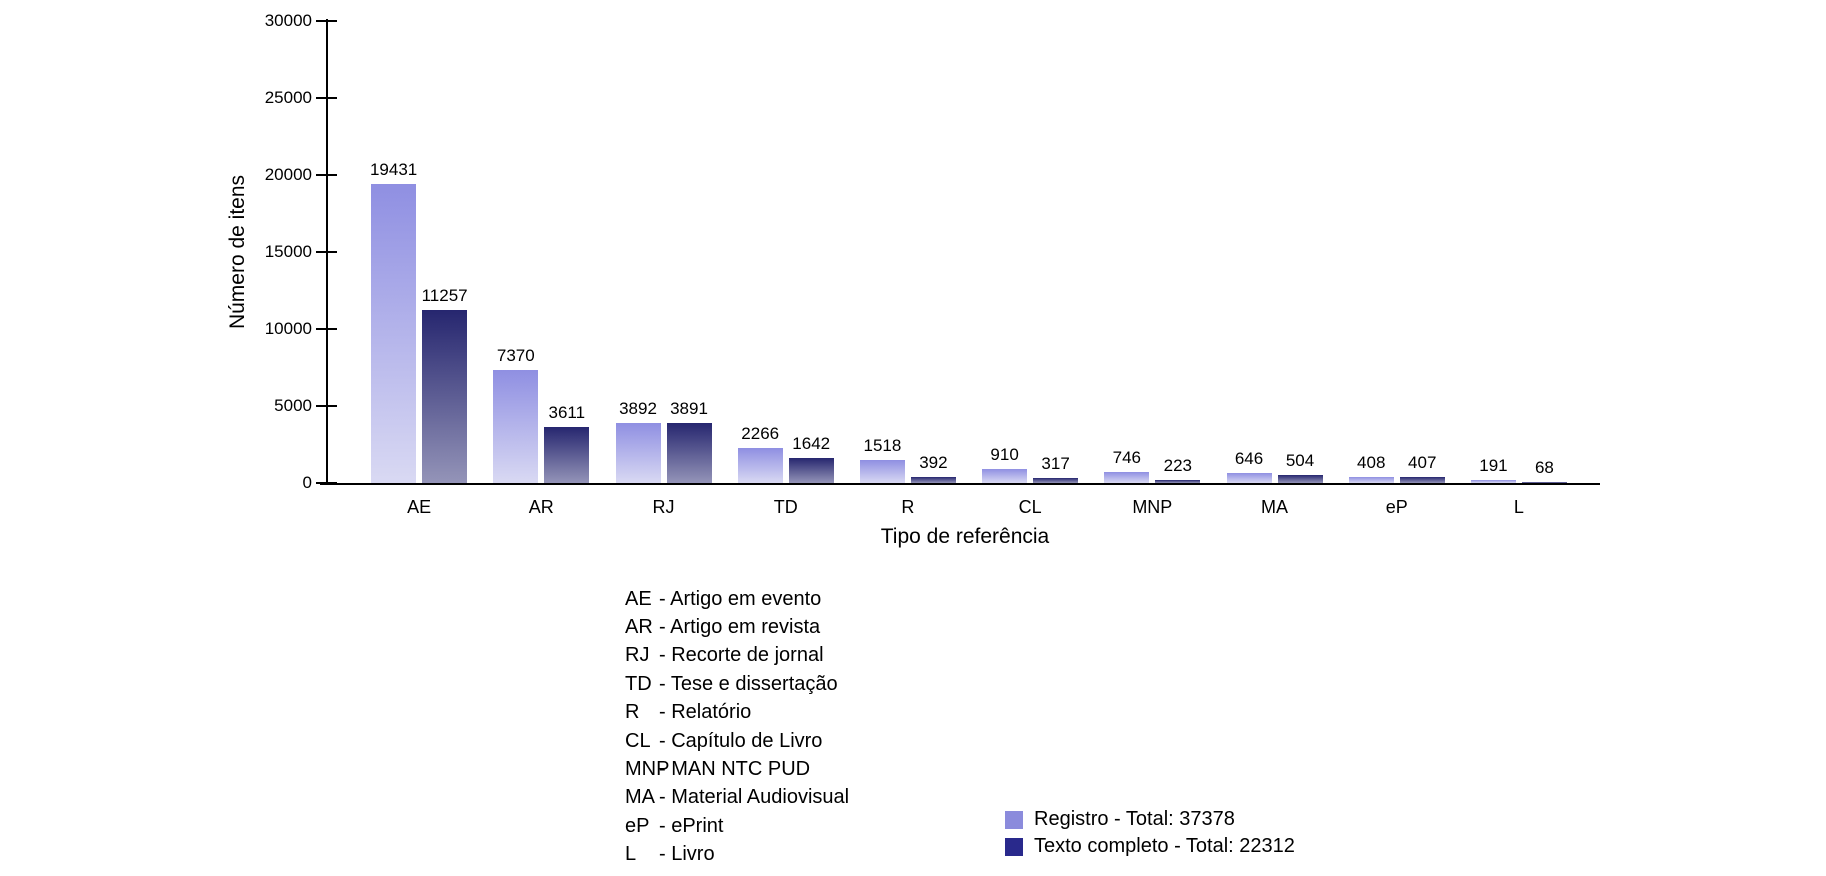  Describe the element at coordinates (785, 507) in the screenshot. I see `category-label-td: TD` at that location.